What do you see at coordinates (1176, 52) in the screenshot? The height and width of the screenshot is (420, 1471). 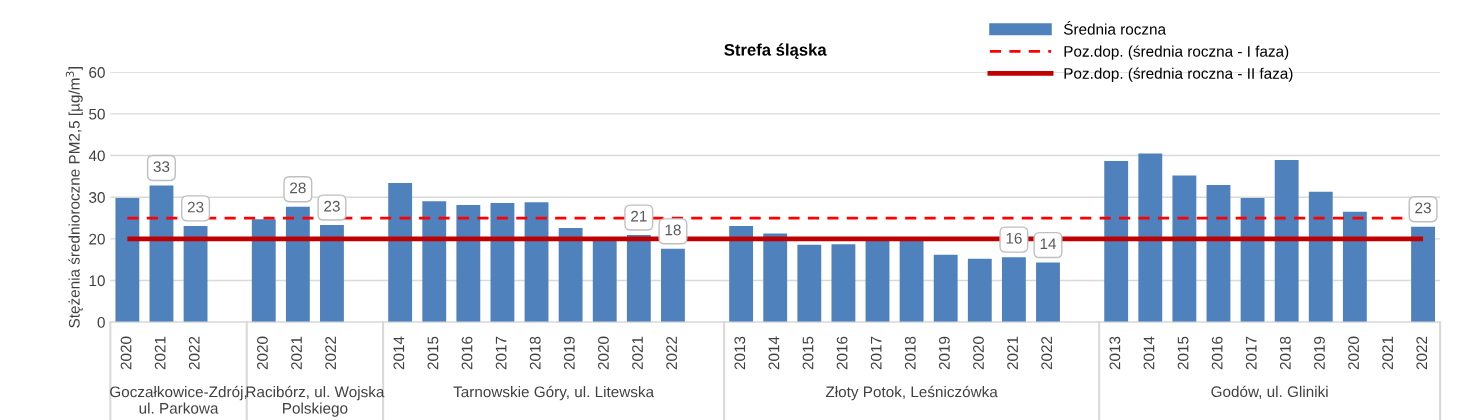 I see `legend-label: Poz.dop. (średnia roczna - I faza)` at bounding box center [1176, 52].